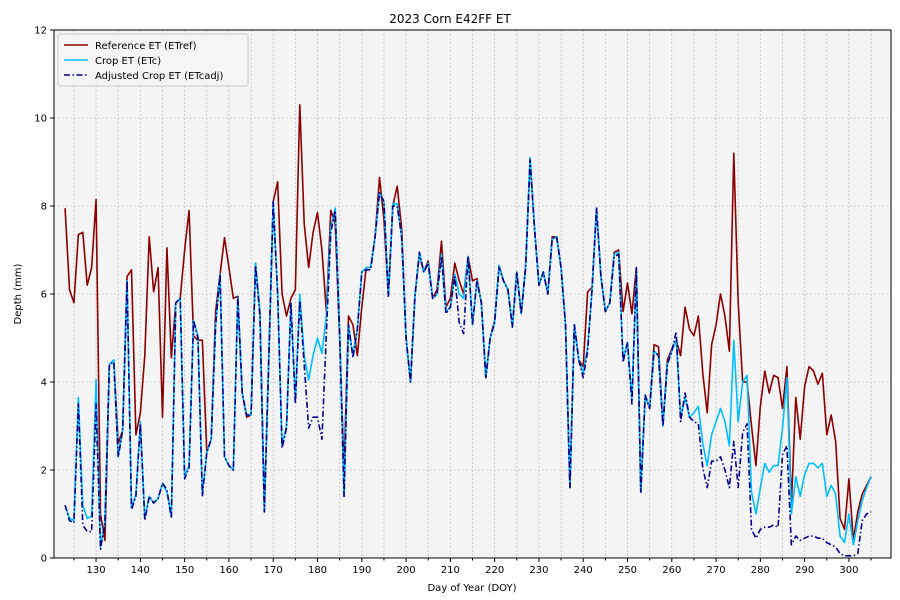  What do you see at coordinates (44, 471) in the screenshot?
I see `y-tick-label: 2` at bounding box center [44, 471].